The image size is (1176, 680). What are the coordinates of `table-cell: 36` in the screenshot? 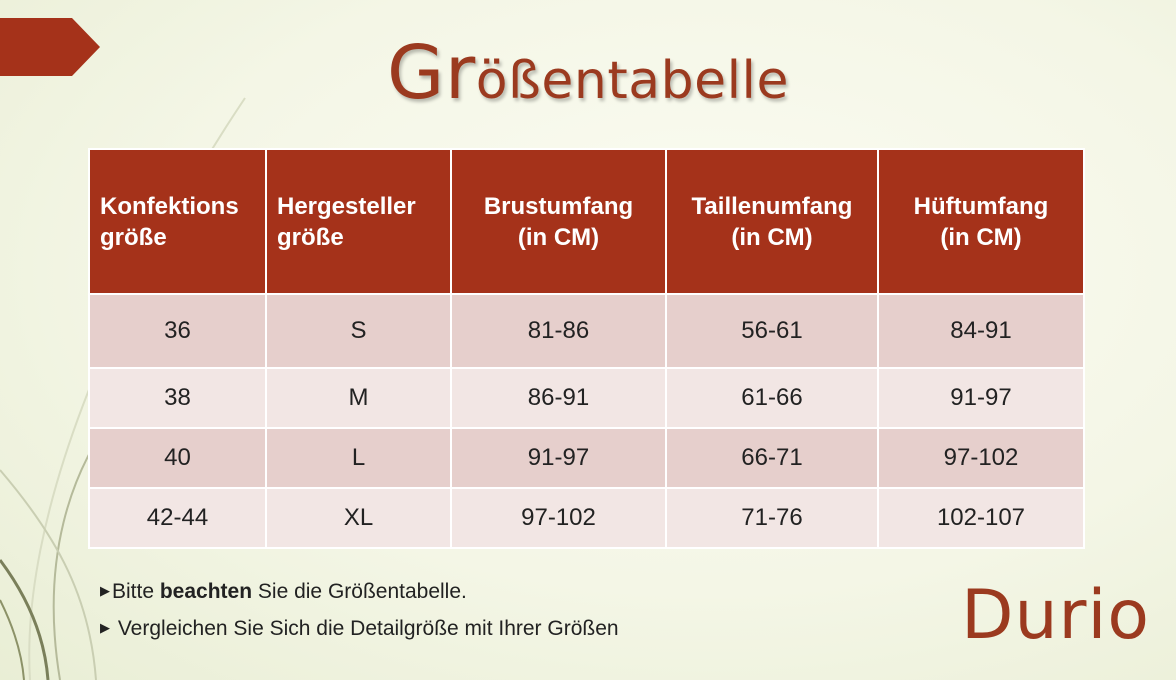 It's located at (177, 331).